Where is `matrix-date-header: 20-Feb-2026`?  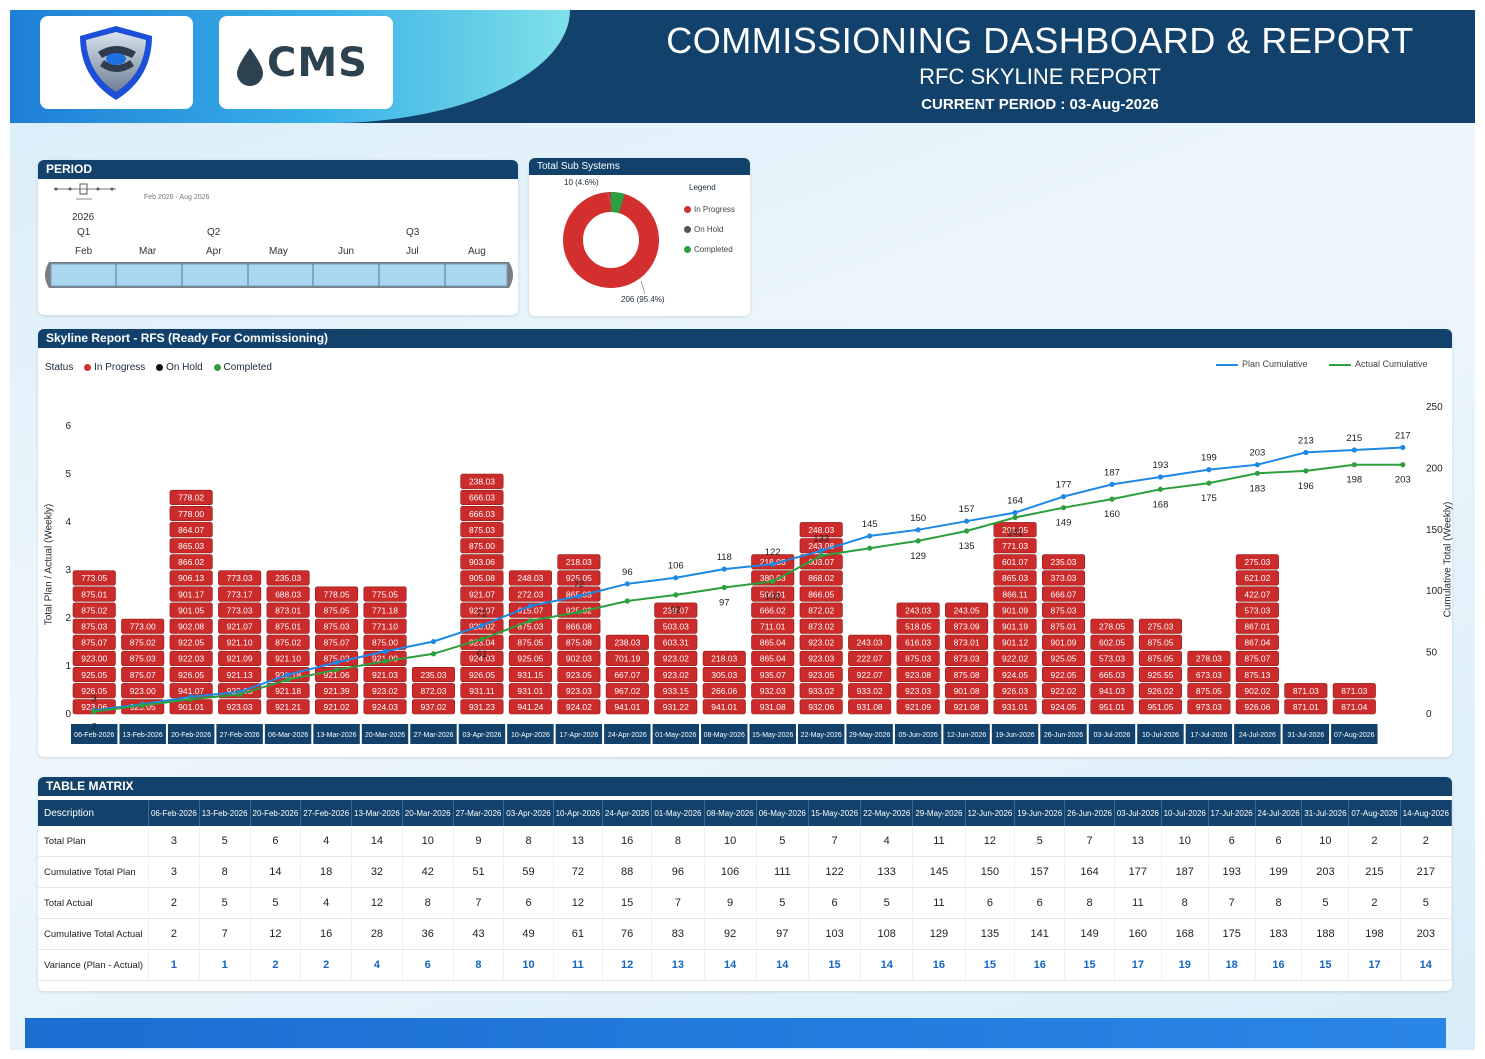 matrix-date-header: 20-Feb-2026 is located at coordinates (276, 813).